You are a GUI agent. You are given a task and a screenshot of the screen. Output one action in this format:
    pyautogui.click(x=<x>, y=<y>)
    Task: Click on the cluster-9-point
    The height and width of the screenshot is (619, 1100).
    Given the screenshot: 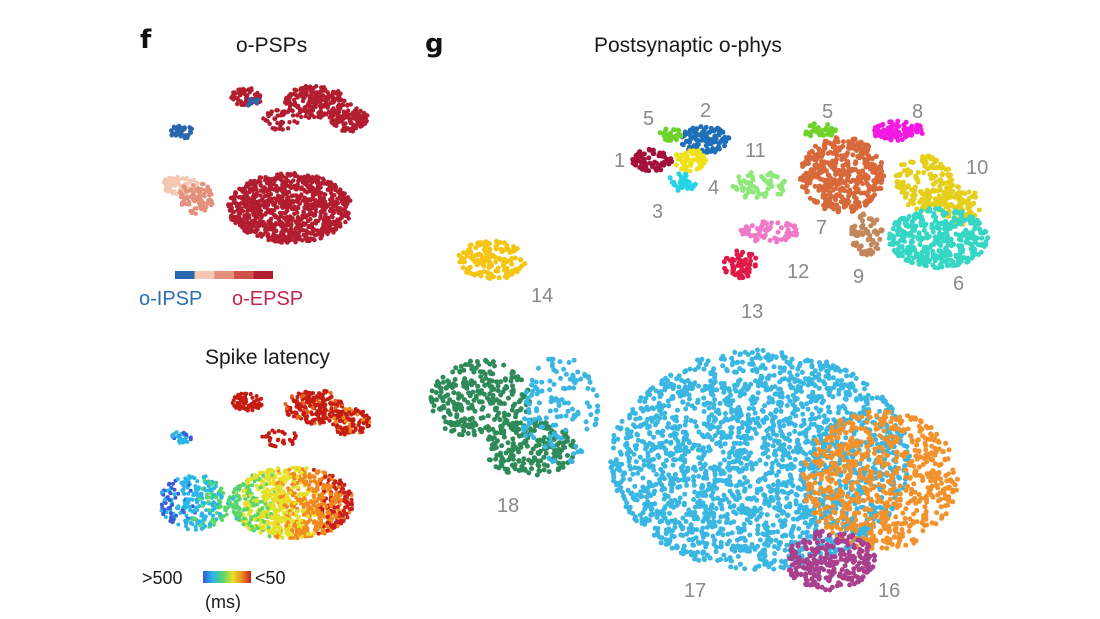 What is the action you would take?
    pyautogui.click(x=865, y=253)
    